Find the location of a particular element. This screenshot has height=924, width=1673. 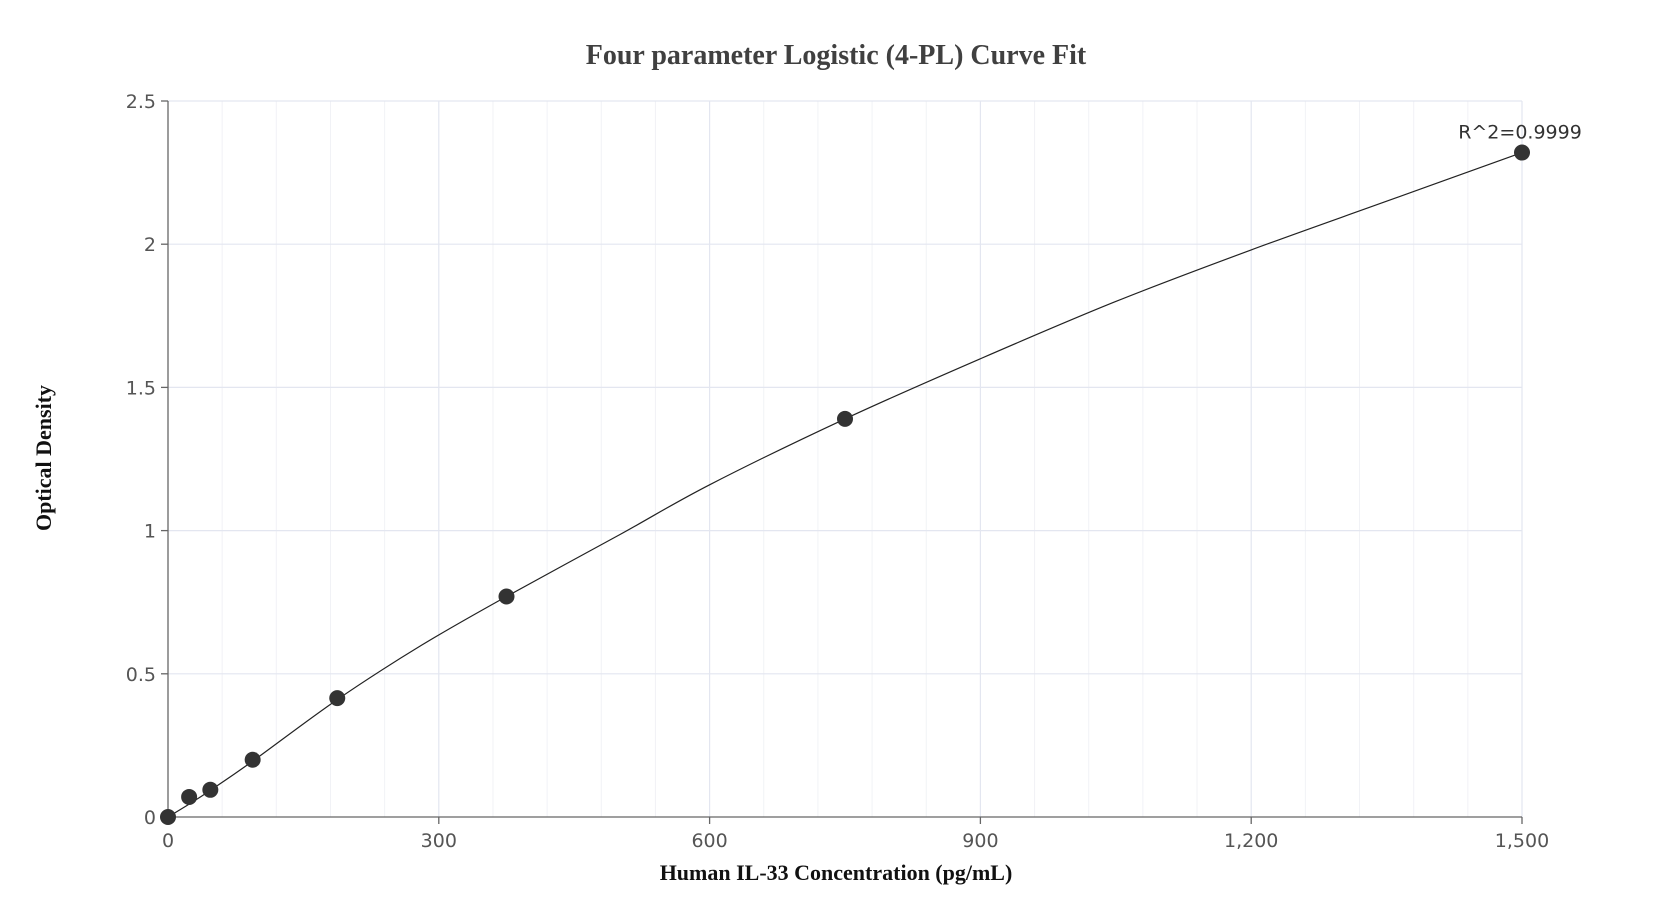

x-tick-label: 900 is located at coordinates (980, 841).